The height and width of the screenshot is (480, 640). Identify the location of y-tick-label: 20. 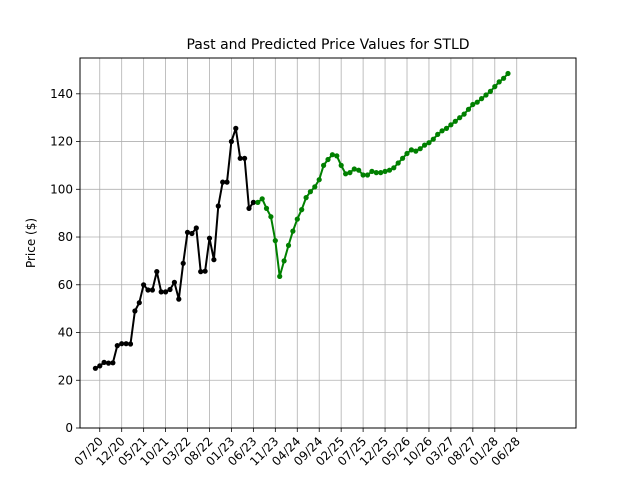
(65, 380).